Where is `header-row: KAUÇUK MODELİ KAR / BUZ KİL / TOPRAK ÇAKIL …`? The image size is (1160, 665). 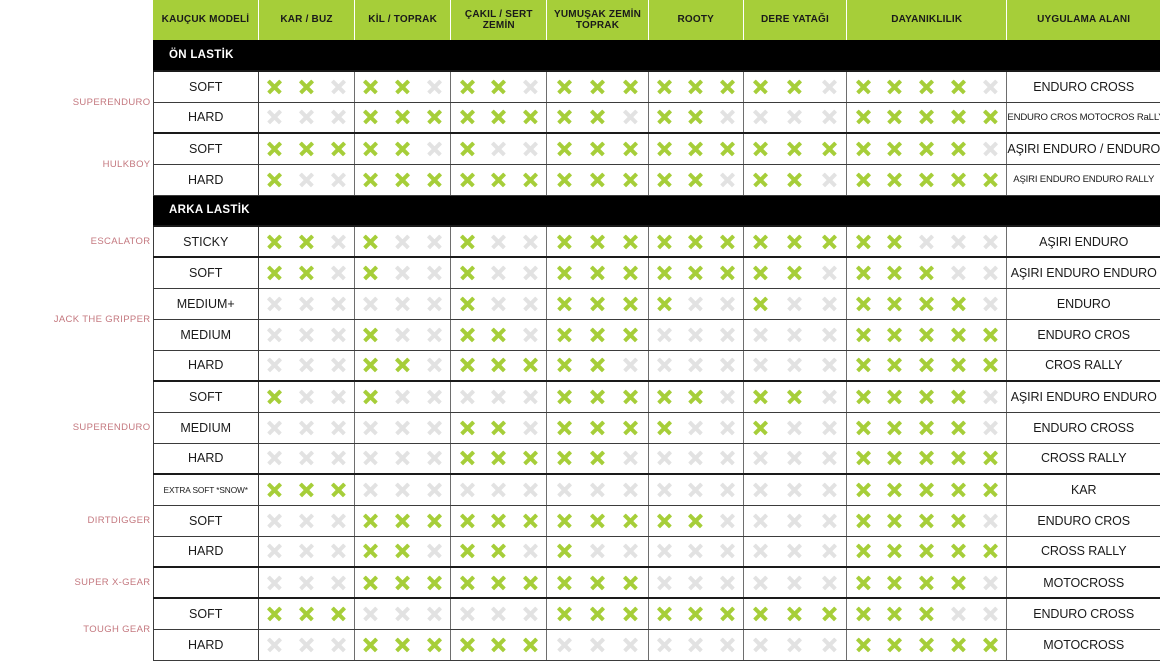 header-row: KAUÇUK MODELİ KAR / BUZ KİL / TOPRAK ÇAKIL … is located at coordinates (580, 20).